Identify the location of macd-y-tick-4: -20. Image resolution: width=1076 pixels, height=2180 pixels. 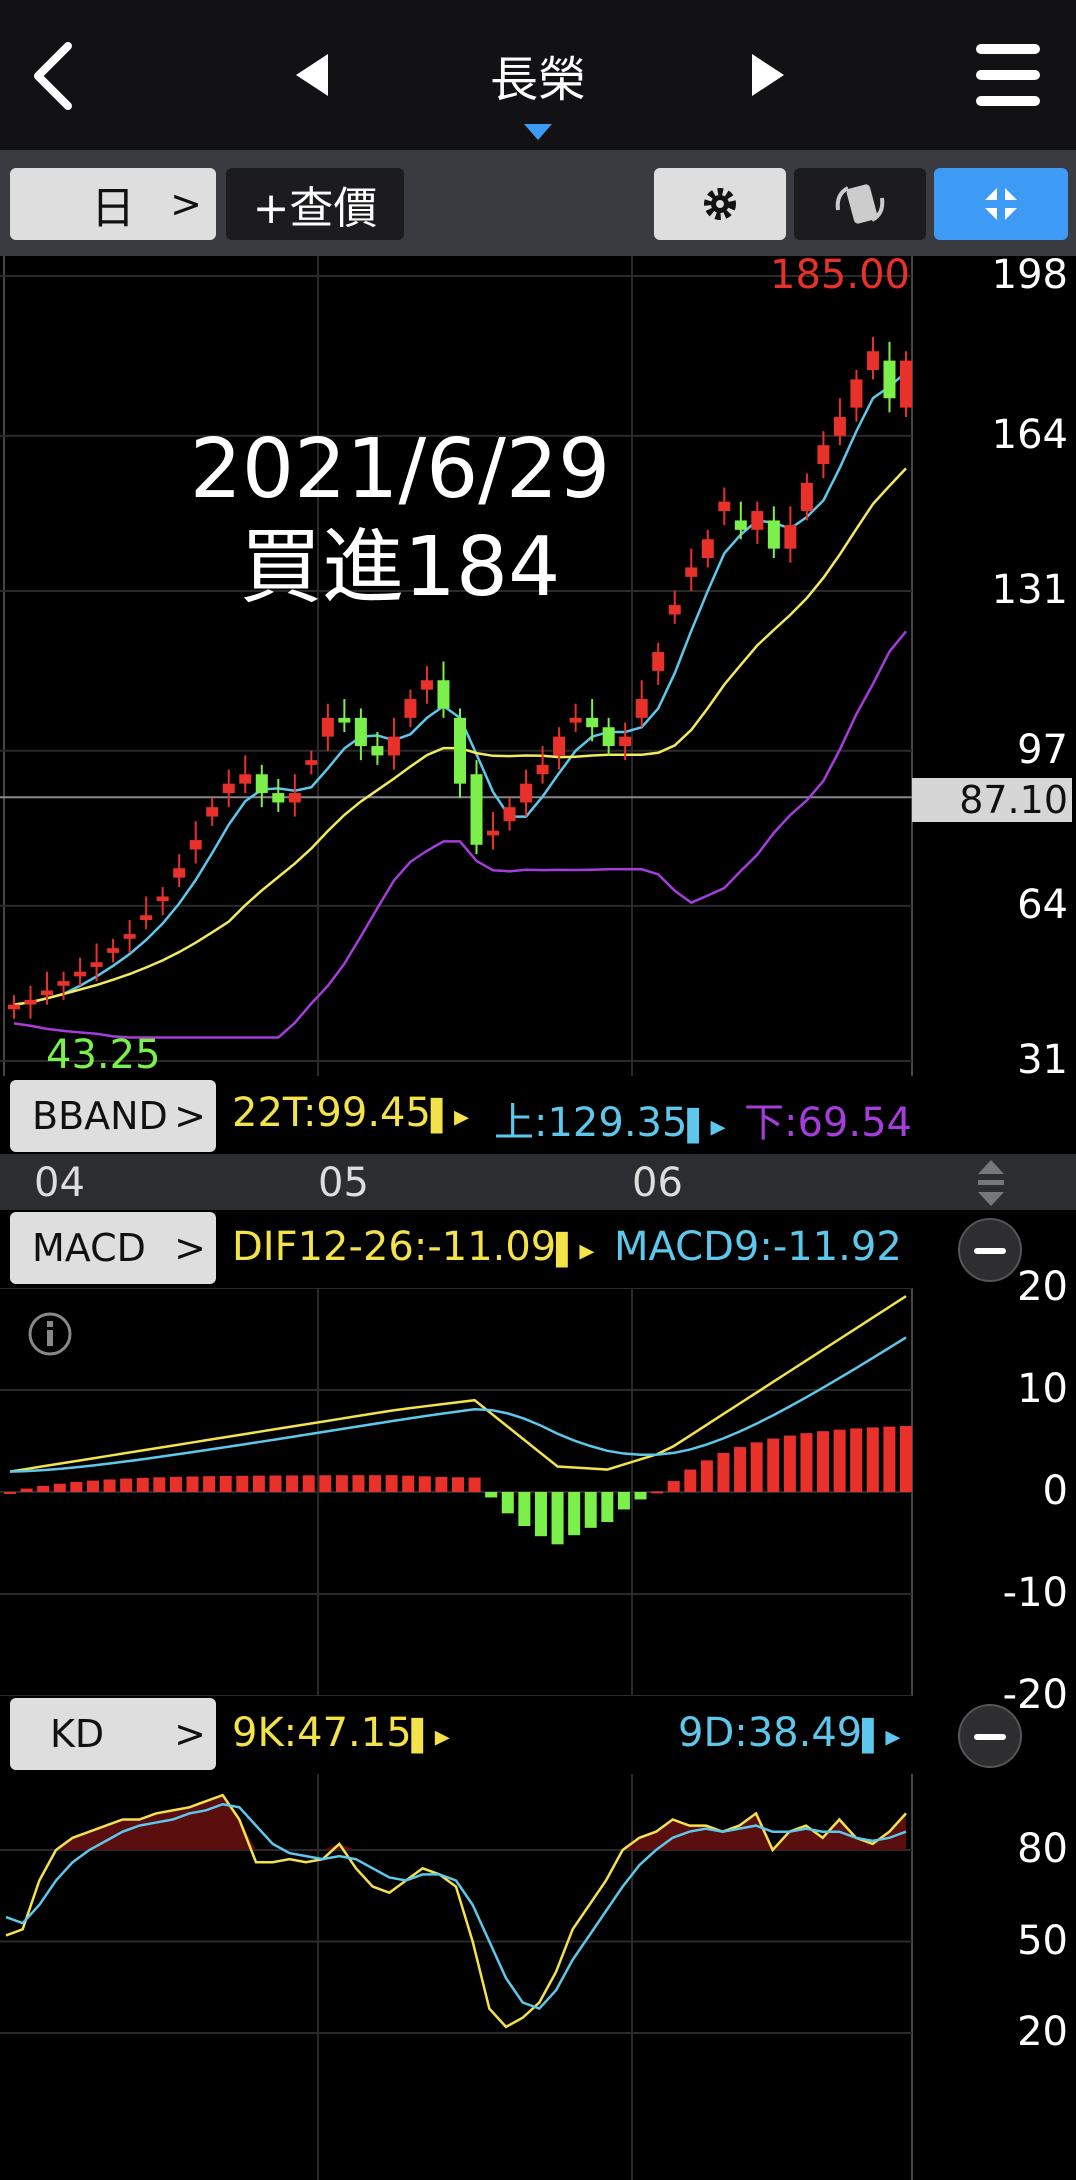
(1035, 1695).